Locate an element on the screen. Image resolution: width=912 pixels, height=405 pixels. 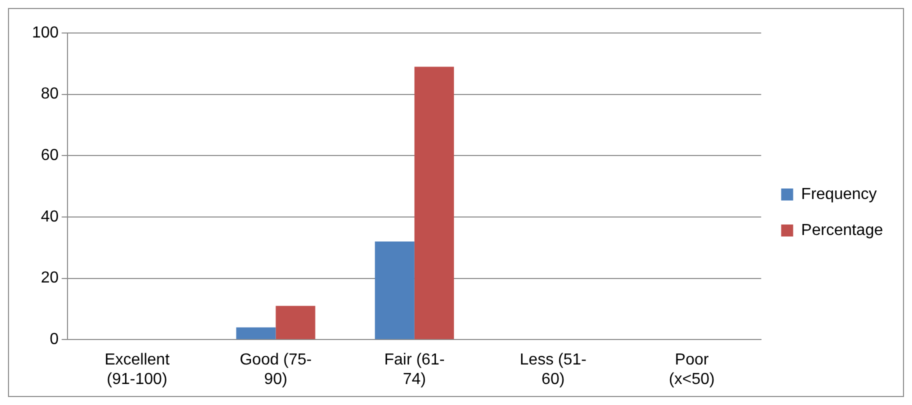
x-tick-label: Less (51-60) is located at coordinates (553, 370).